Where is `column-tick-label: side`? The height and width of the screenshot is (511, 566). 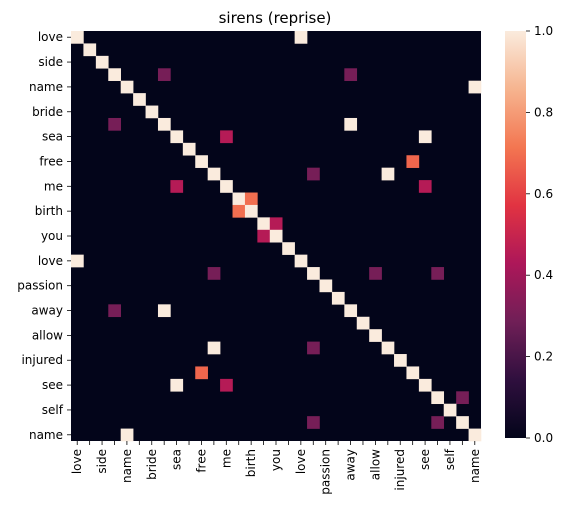 column-tick-label: side is located at coordinates (102, 461).